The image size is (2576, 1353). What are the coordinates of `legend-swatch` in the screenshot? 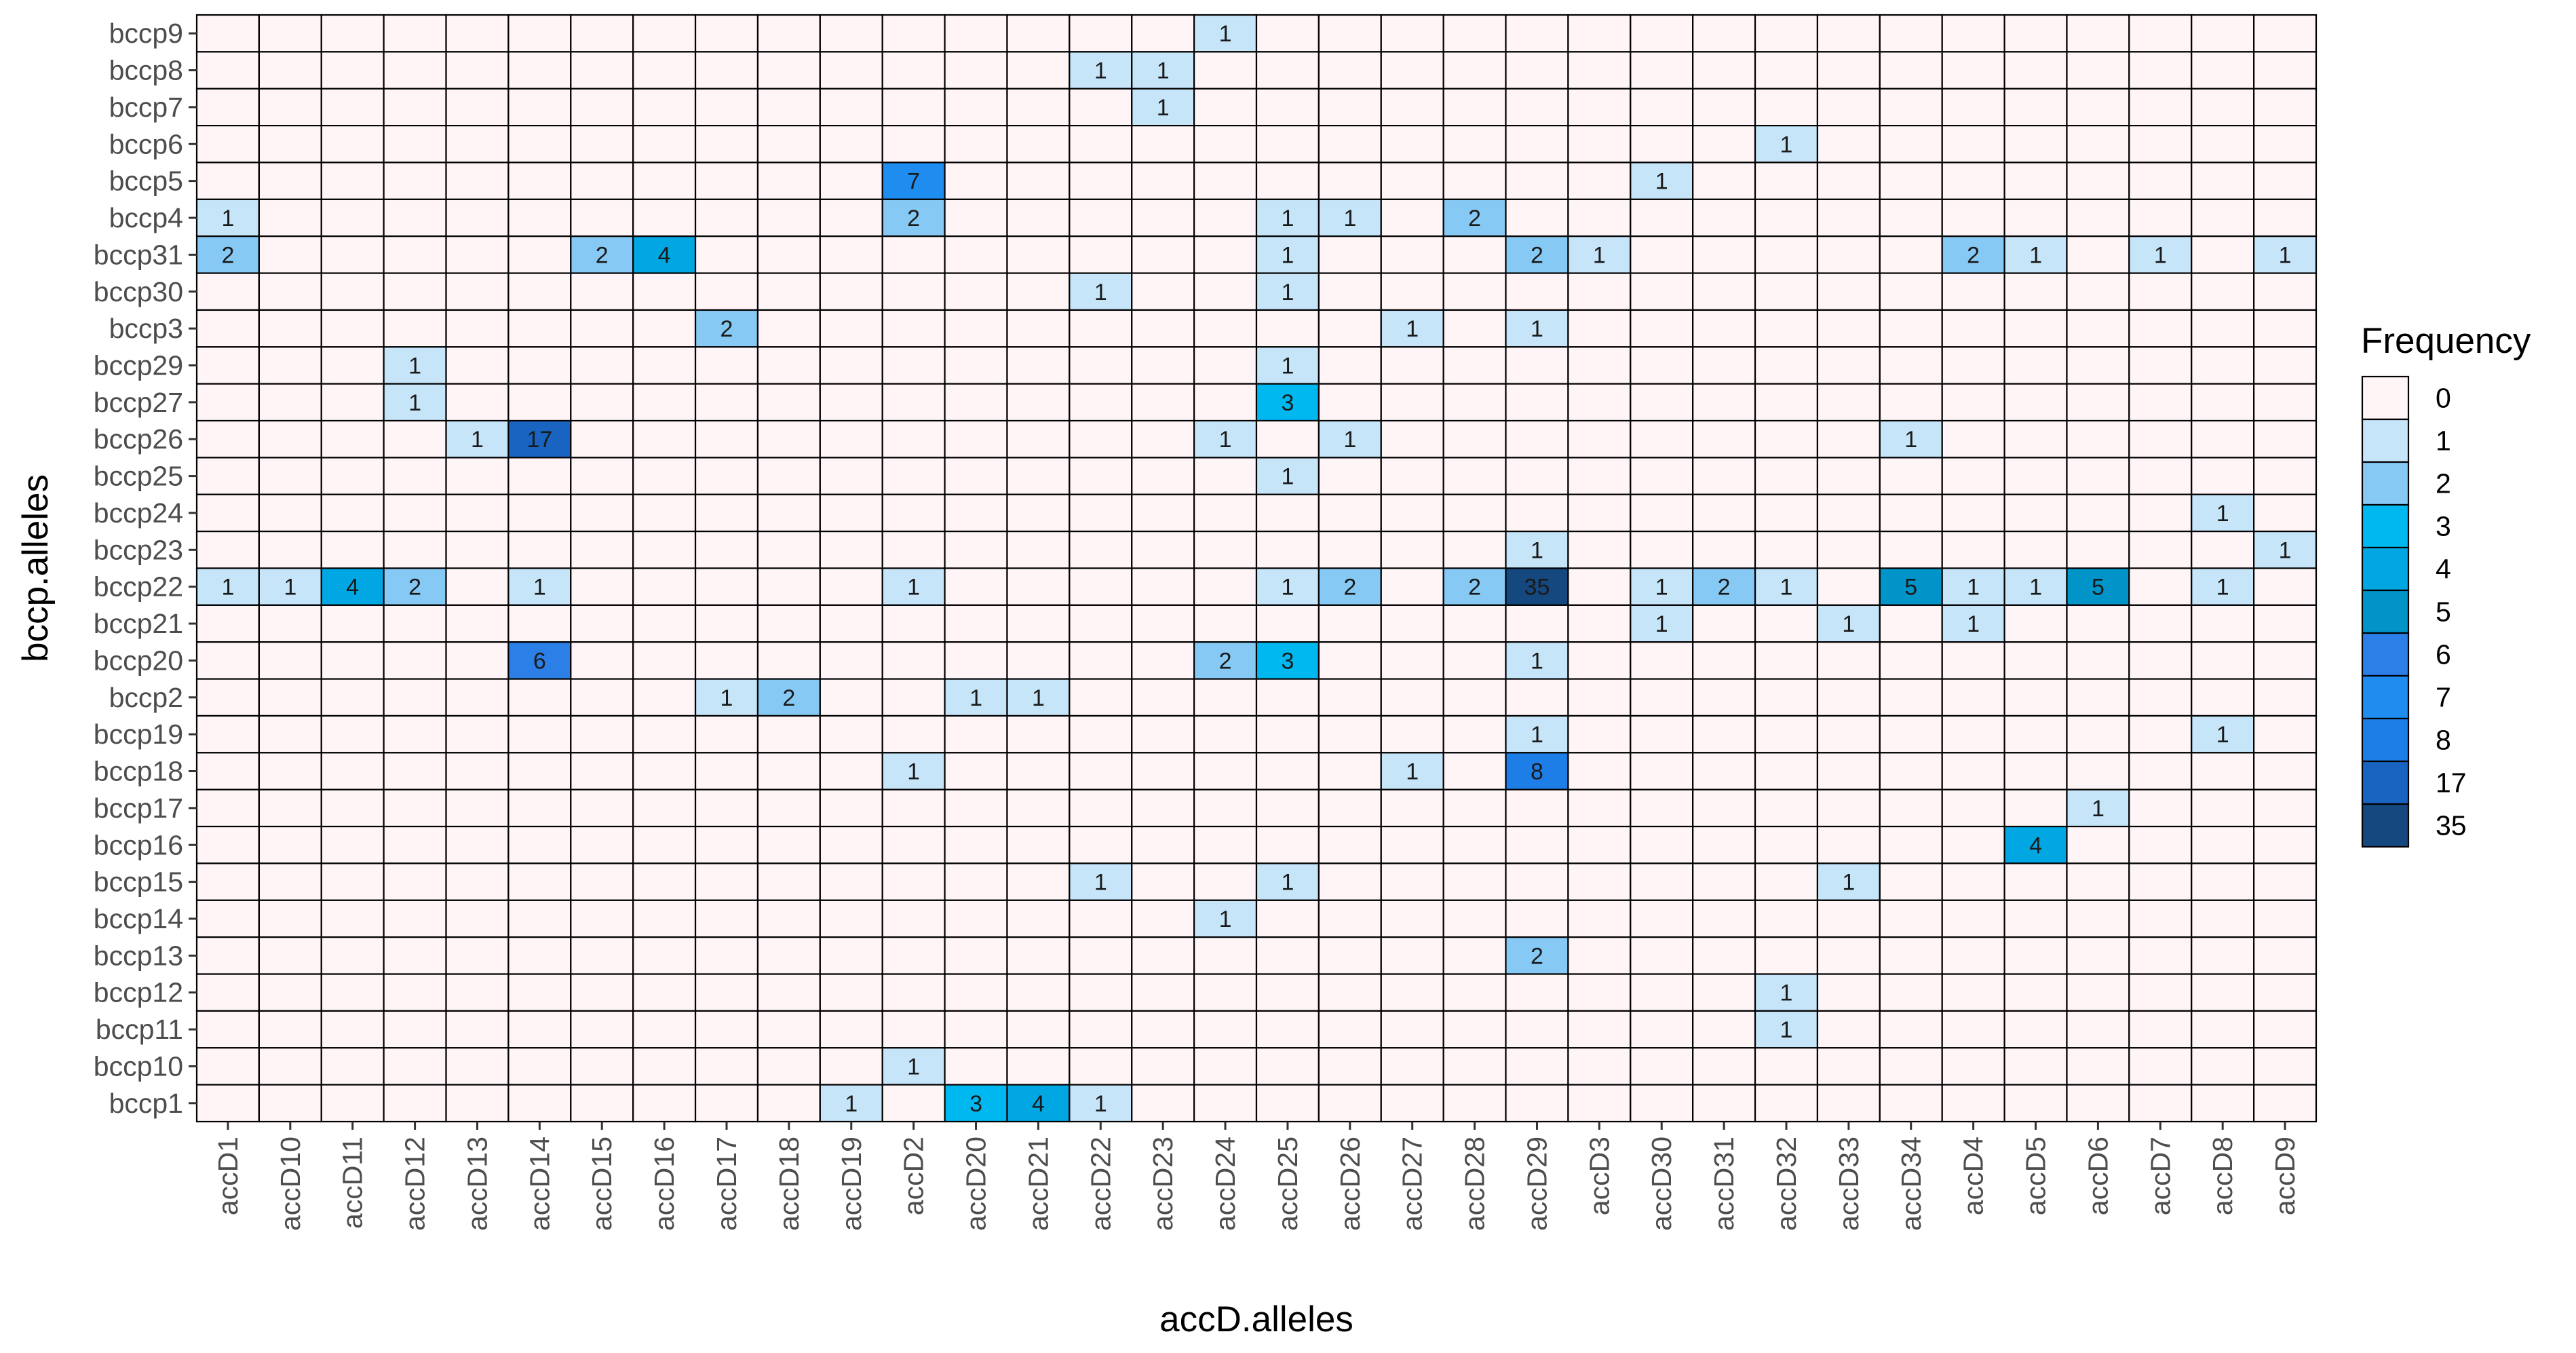 It's located at (2385, 783).